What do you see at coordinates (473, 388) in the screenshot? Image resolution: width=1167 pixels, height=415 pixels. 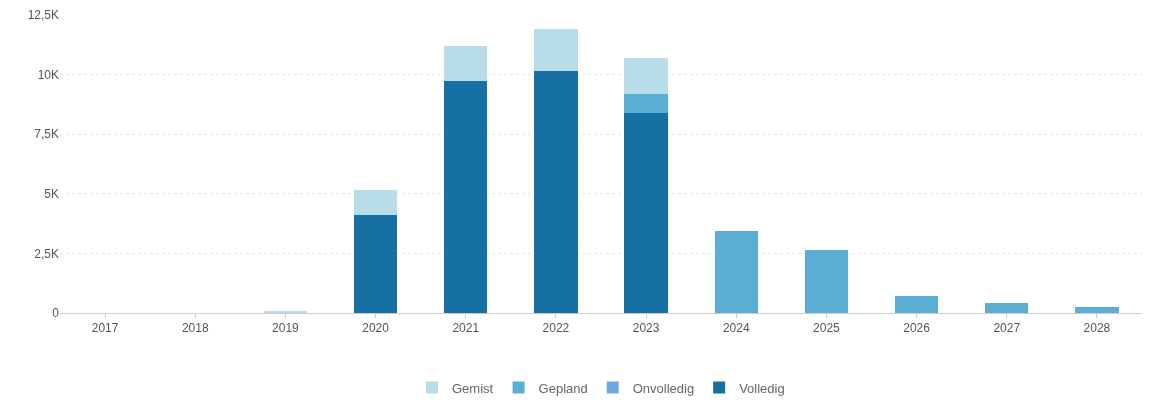 I see `legend-label: Gemist` at bounding box center [473, 388].